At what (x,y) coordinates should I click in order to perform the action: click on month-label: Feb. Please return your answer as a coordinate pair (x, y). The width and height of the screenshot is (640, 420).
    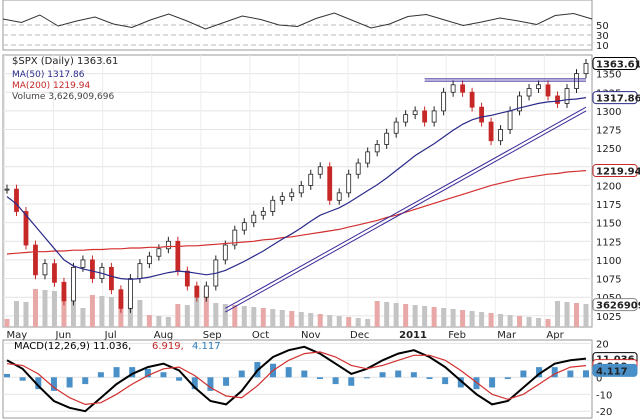
    Looking at the image, I should click on (457, 335).